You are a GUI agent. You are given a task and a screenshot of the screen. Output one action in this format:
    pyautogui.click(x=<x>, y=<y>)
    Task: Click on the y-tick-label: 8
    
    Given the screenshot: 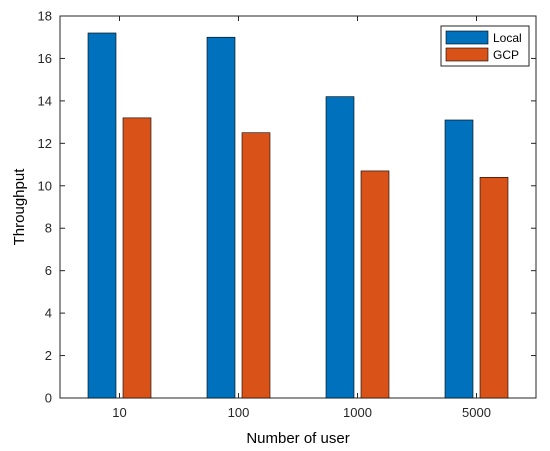 What is the action you would take?
    pyautogui.click(x=48, y=228)
    